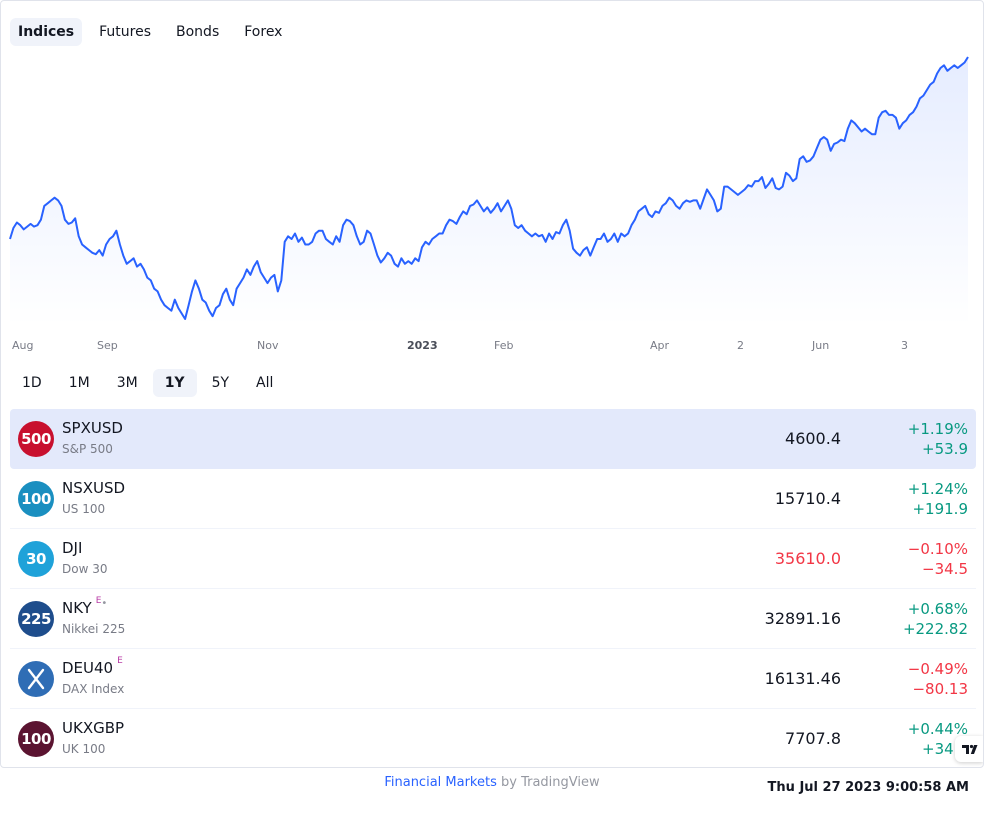 The image size is (984, 820). Describe the element at coordinates (802, 618) in the screenshot. I see `symbol-price: 32891.16` at that location.